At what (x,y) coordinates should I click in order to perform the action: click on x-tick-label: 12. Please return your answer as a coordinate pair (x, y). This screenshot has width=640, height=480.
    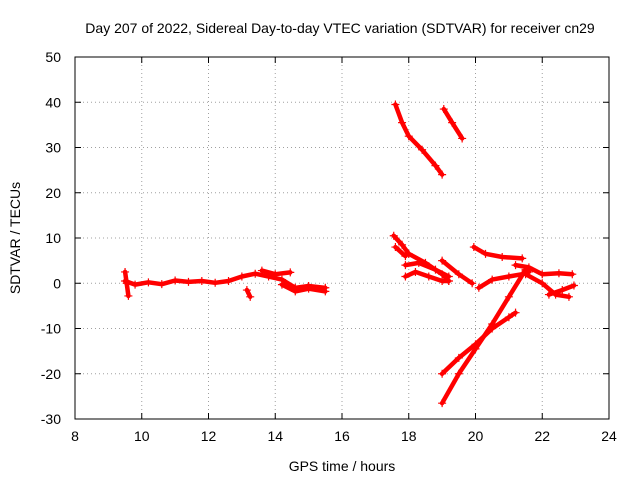
    Looking at the image, I should click on (209, 436).